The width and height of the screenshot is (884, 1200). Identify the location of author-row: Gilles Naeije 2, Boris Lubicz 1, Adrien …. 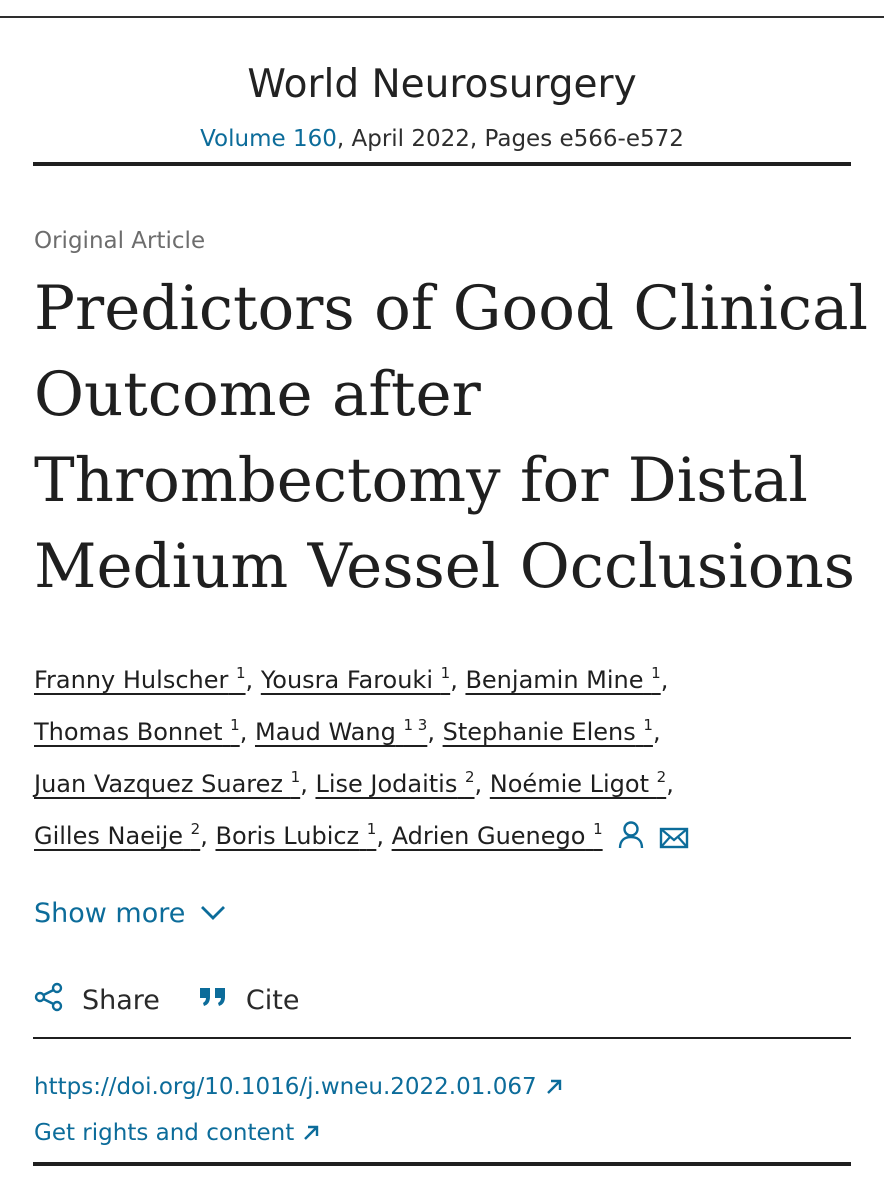
(449, 839).